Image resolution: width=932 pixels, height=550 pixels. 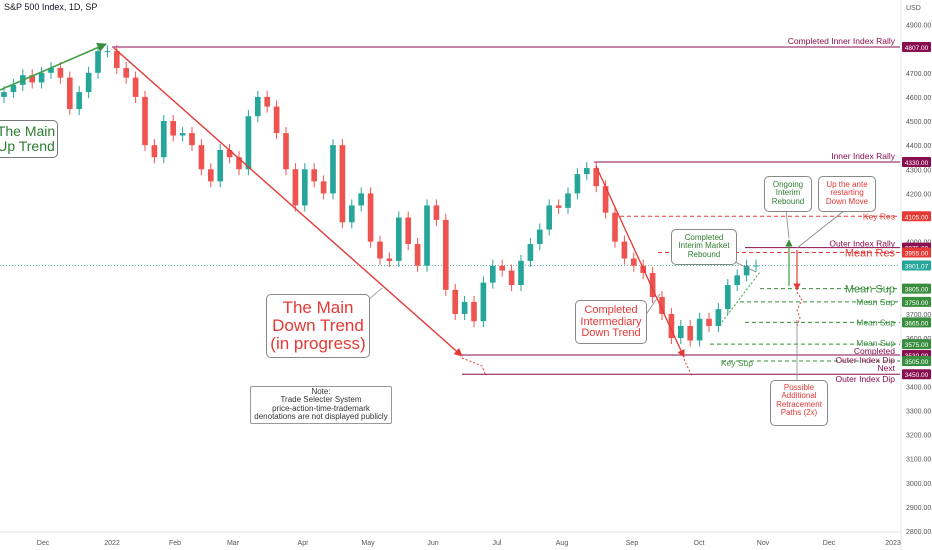 I want to click on ongoing-interim-line2: Interim, so click(x=788, y=193).